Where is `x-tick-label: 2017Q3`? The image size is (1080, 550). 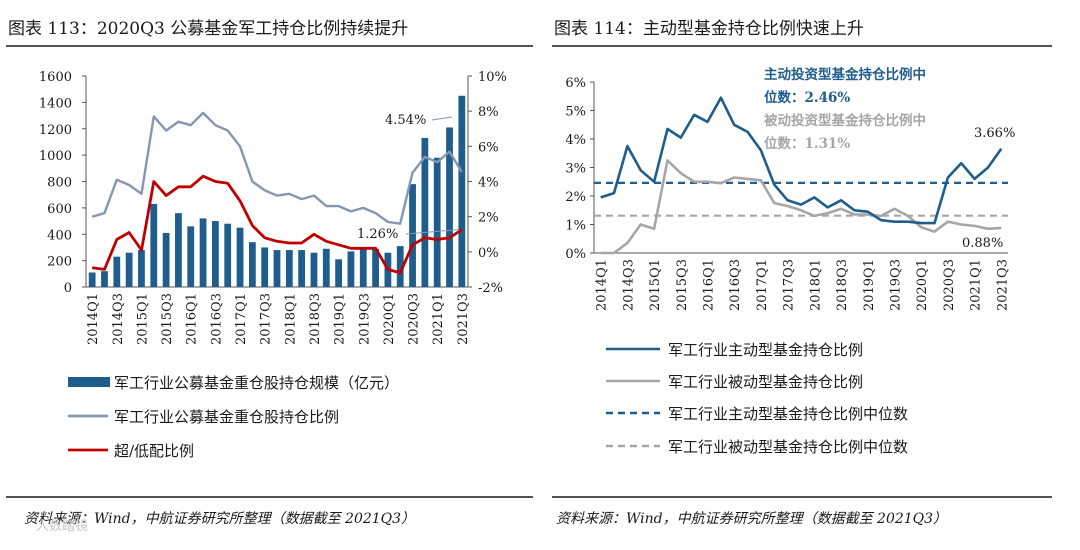 x-tick-label: 2017Q3 is located at coordinates (789, 285).